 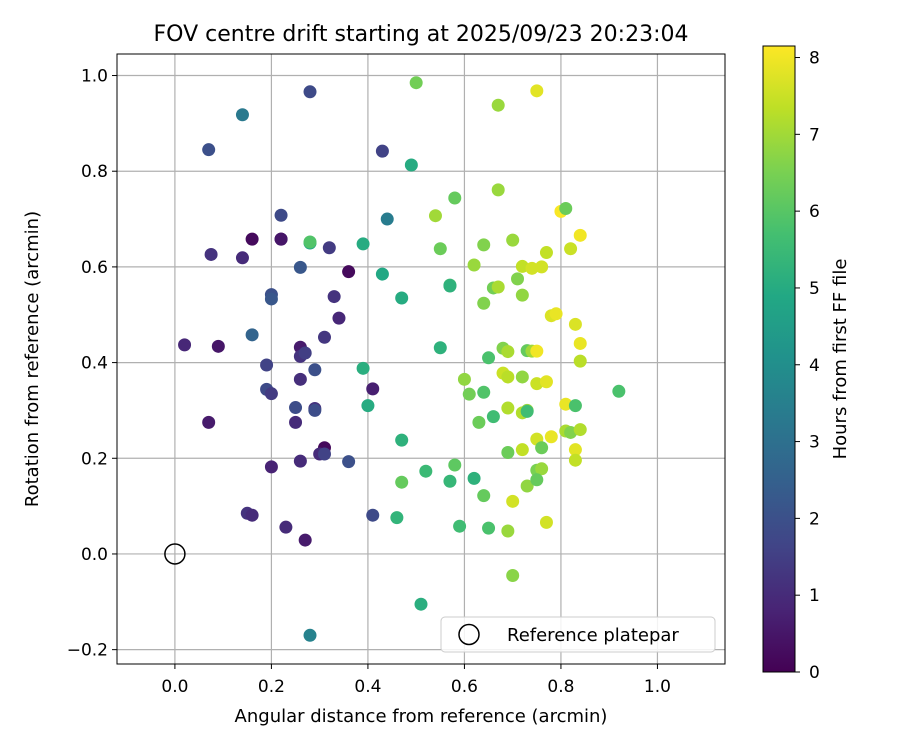 What do you see at coordinates (367, 687) in the screenshot?
I see `x-tick-label: 0.4` at bounding box center [367, 687].